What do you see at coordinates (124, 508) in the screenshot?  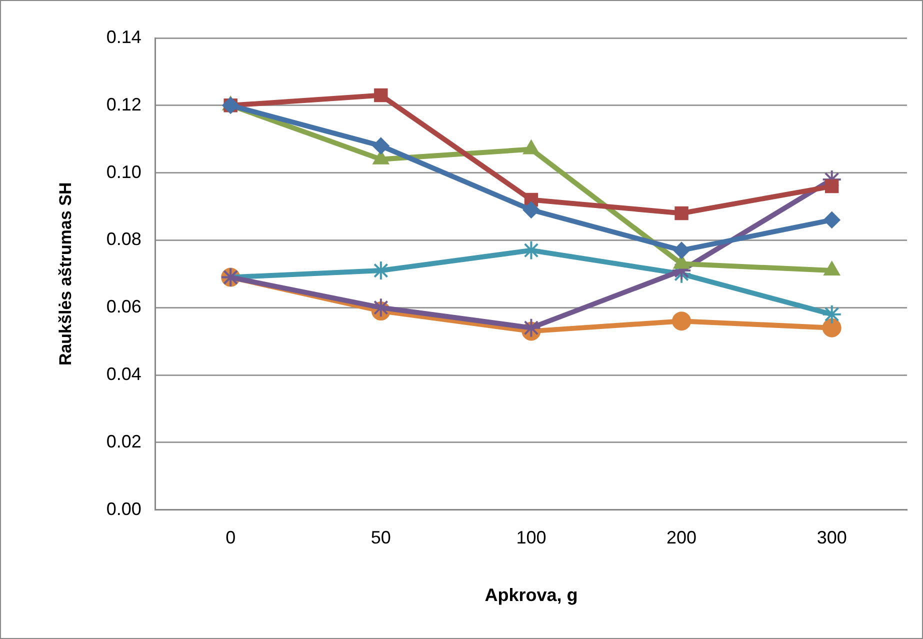 I see `y-tick-label: 0.00` at bounding box center [124, 508].